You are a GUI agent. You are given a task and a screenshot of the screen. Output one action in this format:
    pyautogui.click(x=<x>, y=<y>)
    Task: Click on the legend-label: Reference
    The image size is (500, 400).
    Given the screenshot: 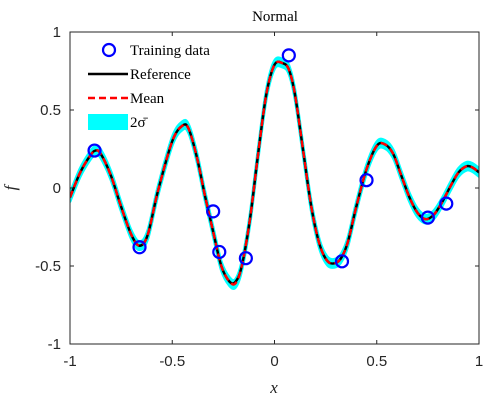 What is the action you would take?
    pyautogui.click(x=160, y=75)
    